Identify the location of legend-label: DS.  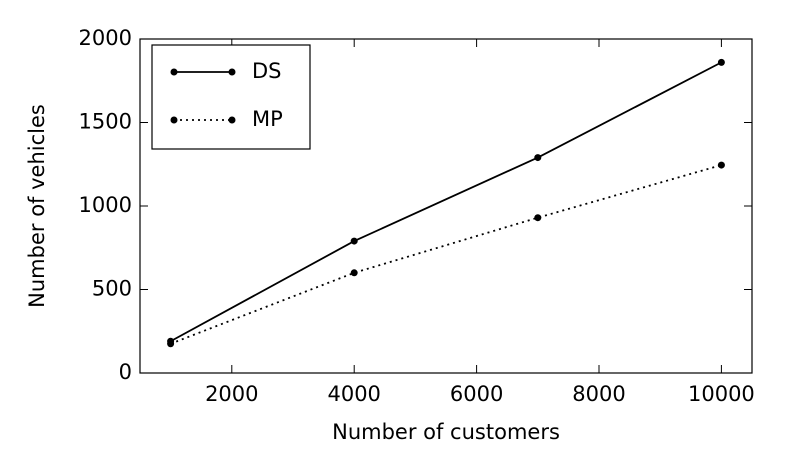
(267, 71).